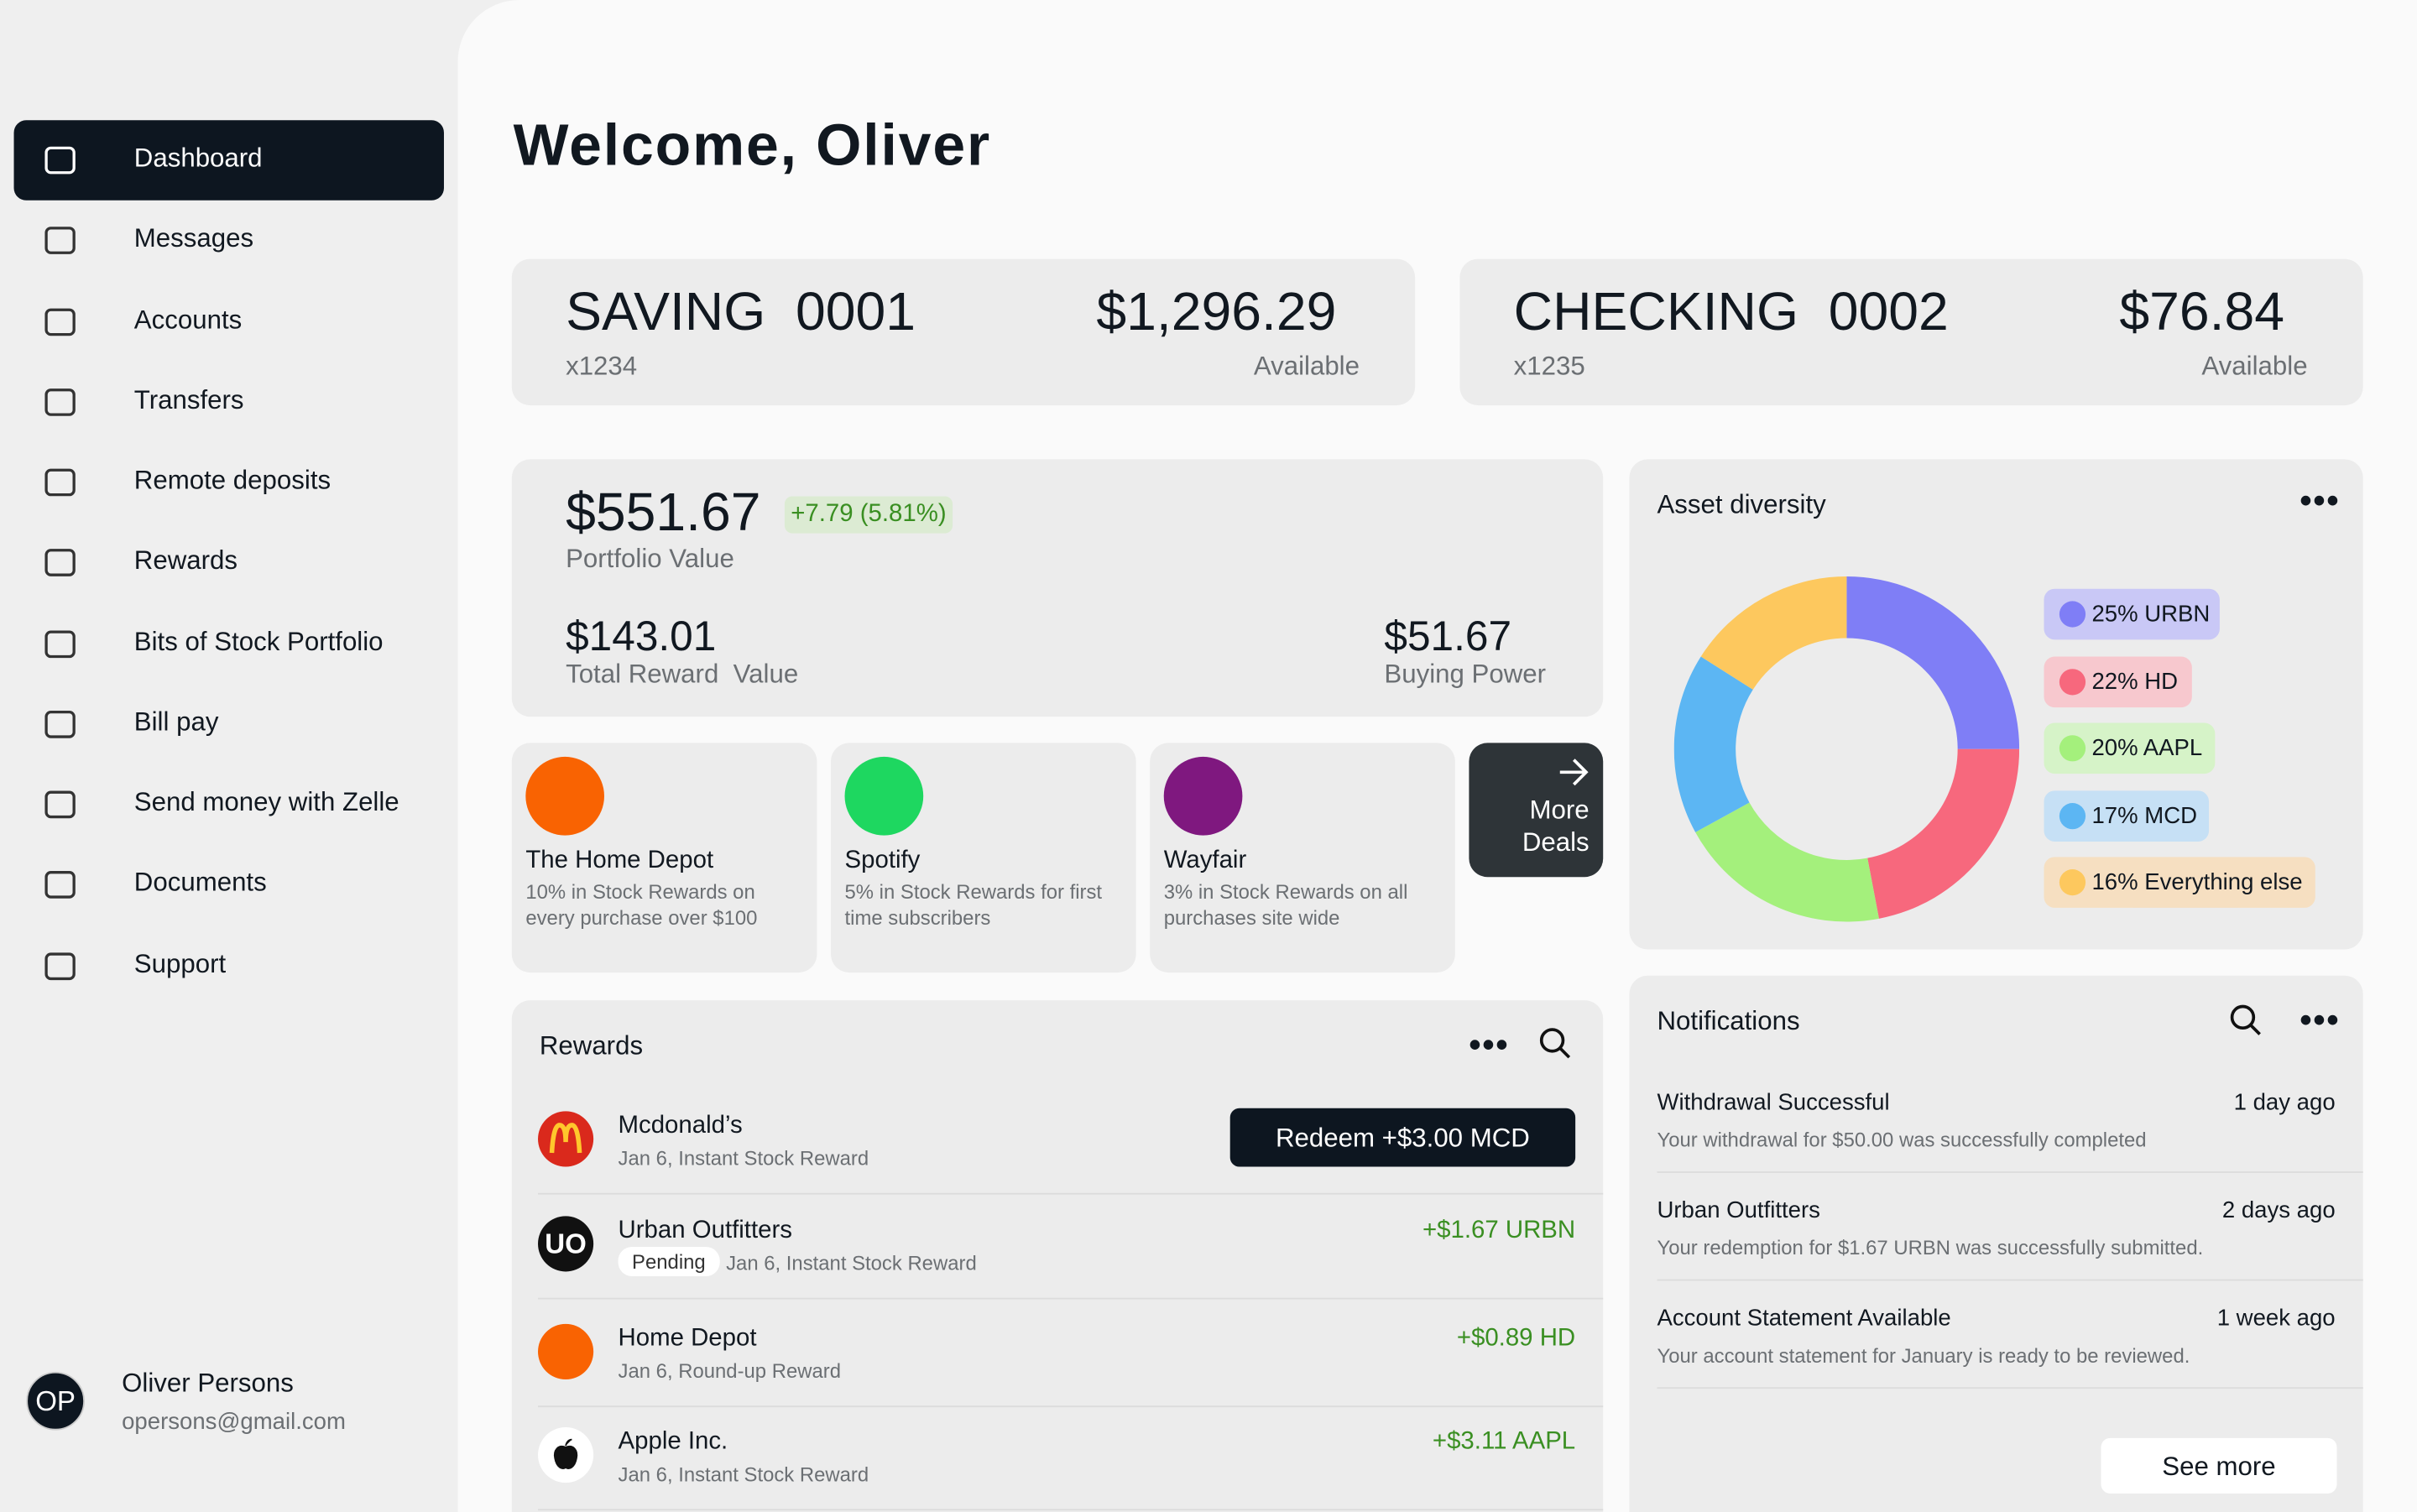  What do you see at coordinates (229, 483) in the screenshot?
I see `nav-item: Remote deposits` at bounding box center [229, 483].